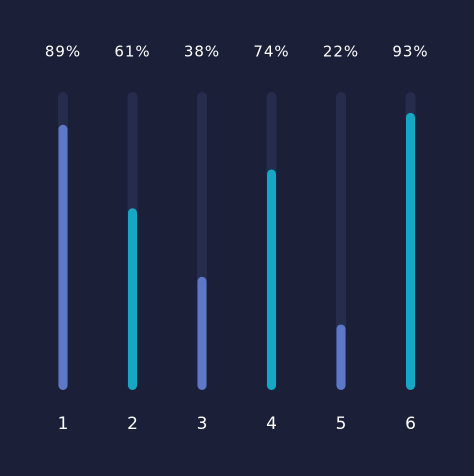  What do you see at coordinates (63, 52) in the screenshot?
I see `value-label: 89%` at bounding box center [63, 52].